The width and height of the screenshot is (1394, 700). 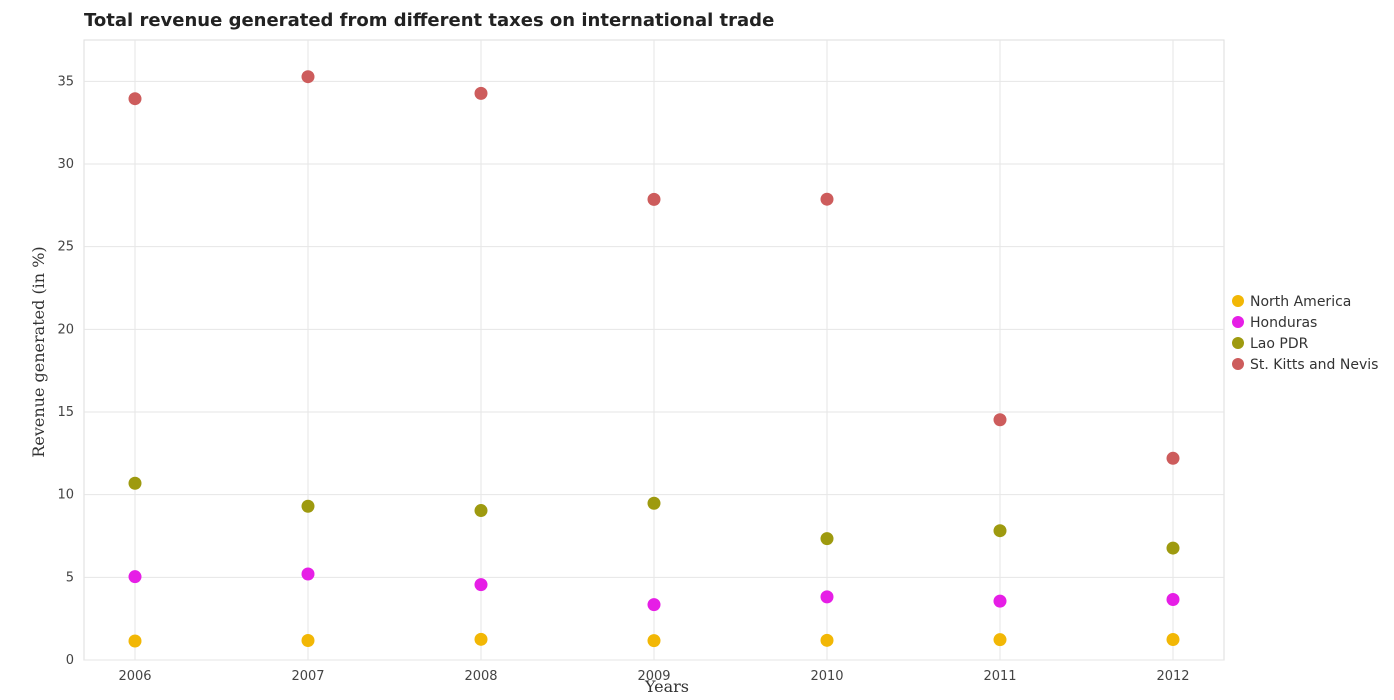 What do you see at coordinates (70, 577) in the screenshot?
I see `y-tick-label: 5` at bounding box center [70, 577].